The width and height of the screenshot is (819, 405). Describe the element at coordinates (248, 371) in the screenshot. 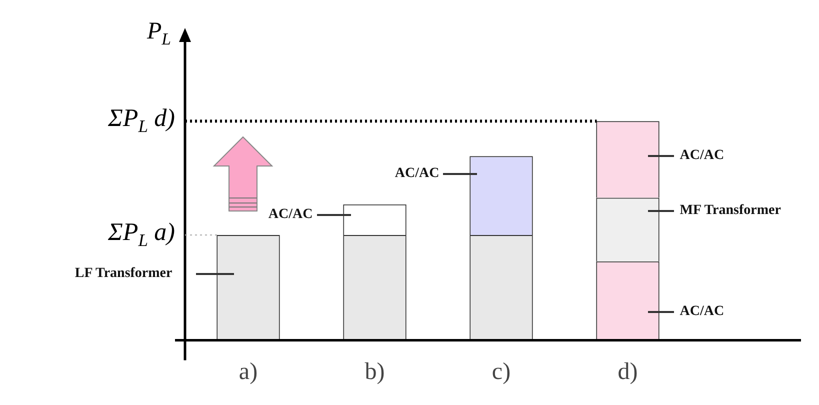

I see `x-tick-label: a)` at that location.